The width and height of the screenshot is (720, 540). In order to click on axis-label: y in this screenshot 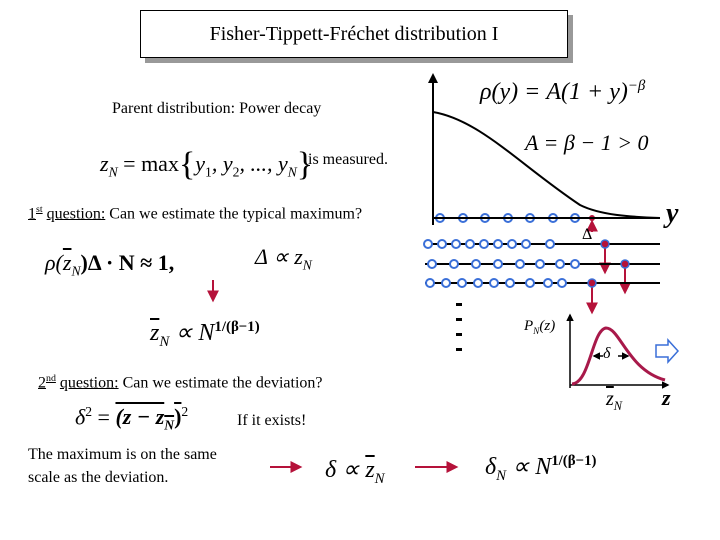, I will do `click(672, 213)`.